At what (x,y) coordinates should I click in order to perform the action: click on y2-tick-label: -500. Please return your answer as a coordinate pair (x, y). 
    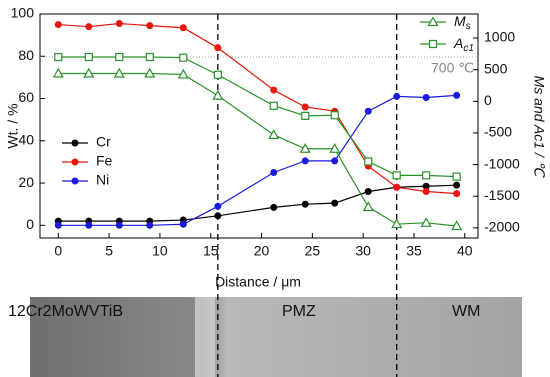
    Looking at the image, I should click on (498, 132).